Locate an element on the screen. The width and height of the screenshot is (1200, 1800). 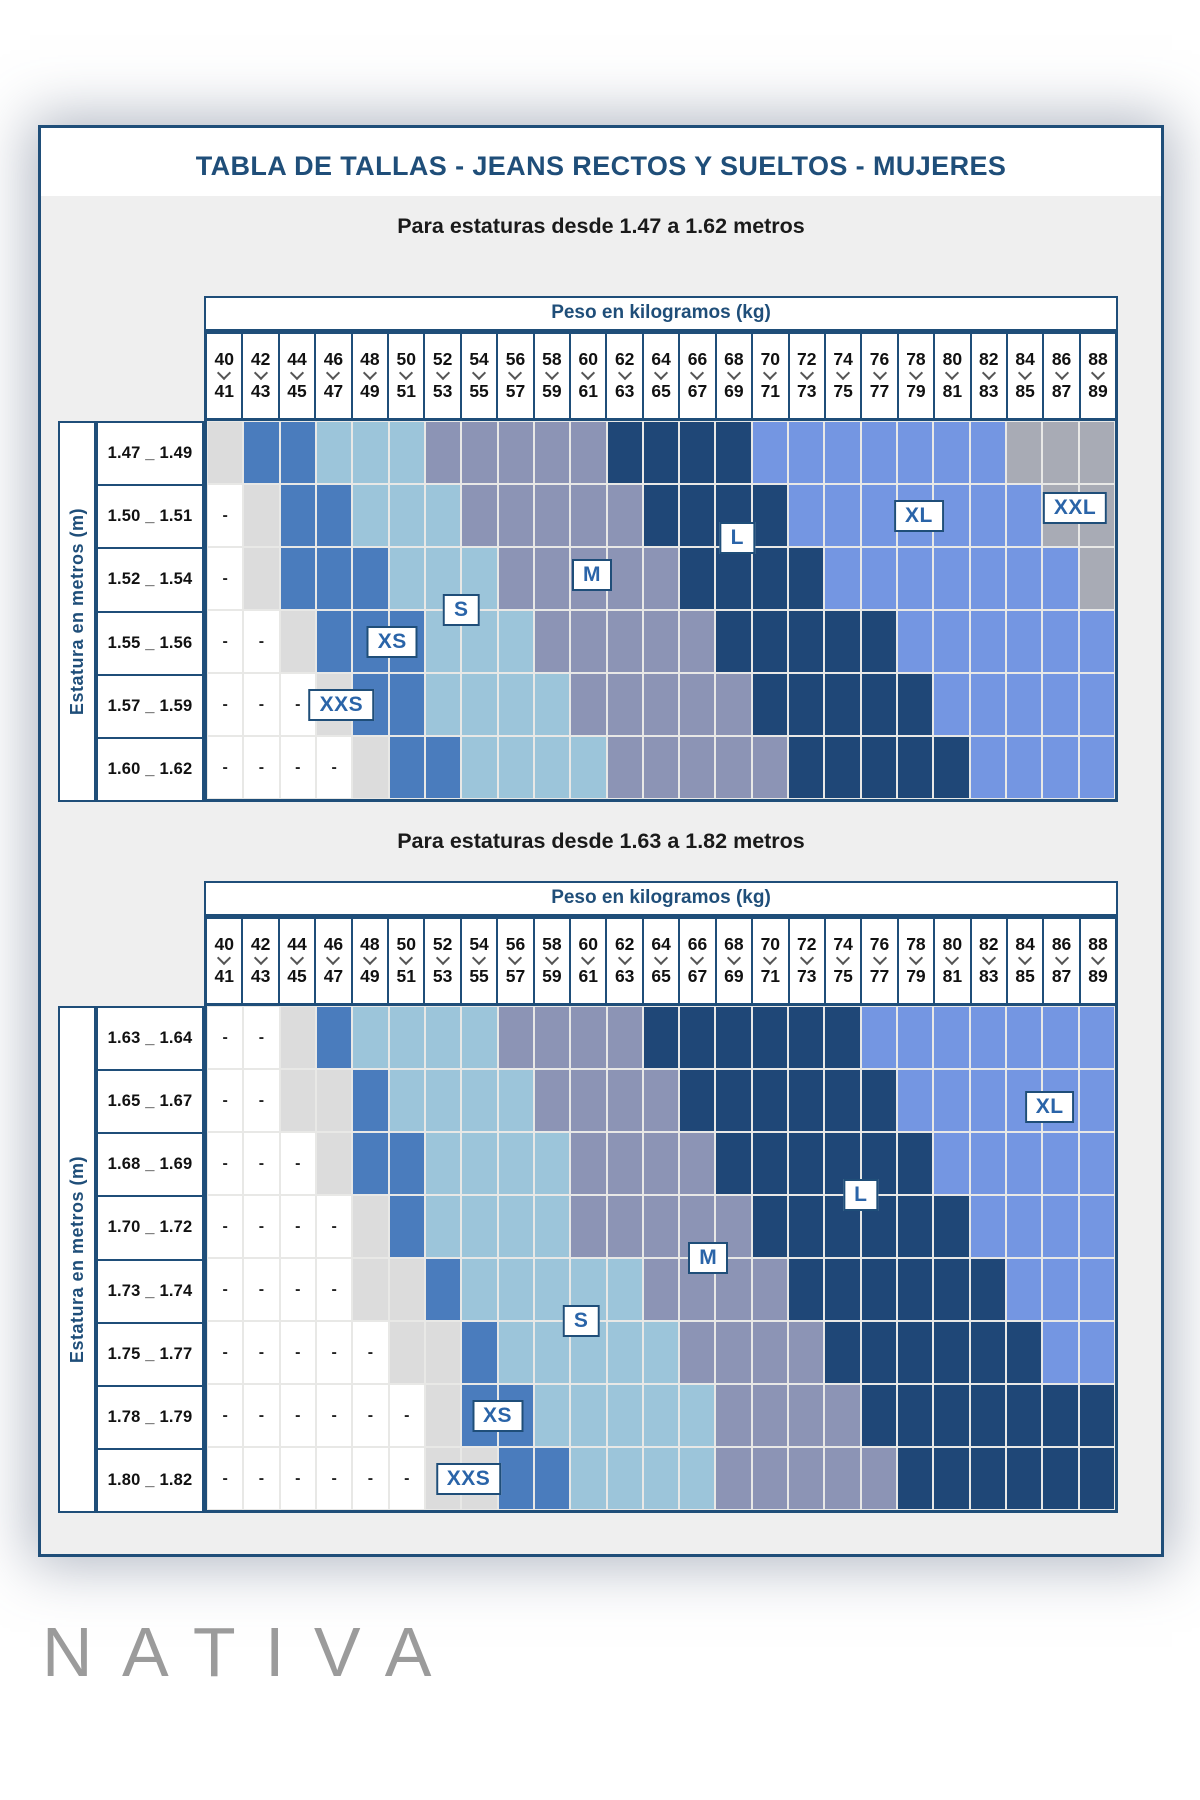
table2-weight-axis-title: Peso en kilogramos (kg) is located at coordinates (661, 898).